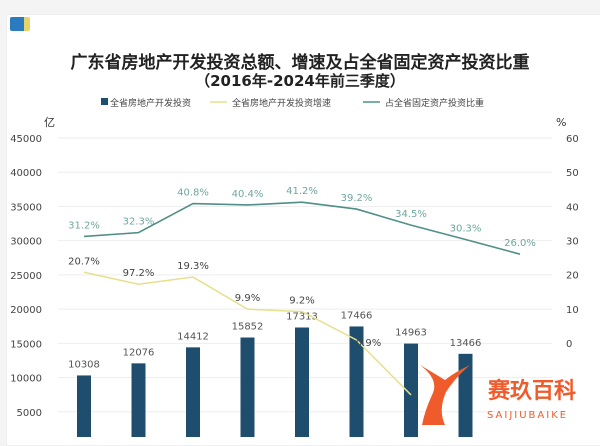  I want to click on bar-data-label: 15852, so click(248, 327).